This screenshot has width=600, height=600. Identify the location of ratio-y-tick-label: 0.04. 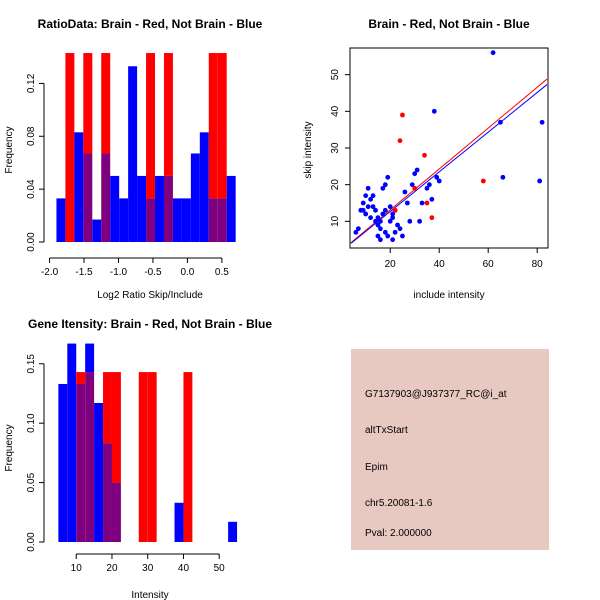
(31, 189).